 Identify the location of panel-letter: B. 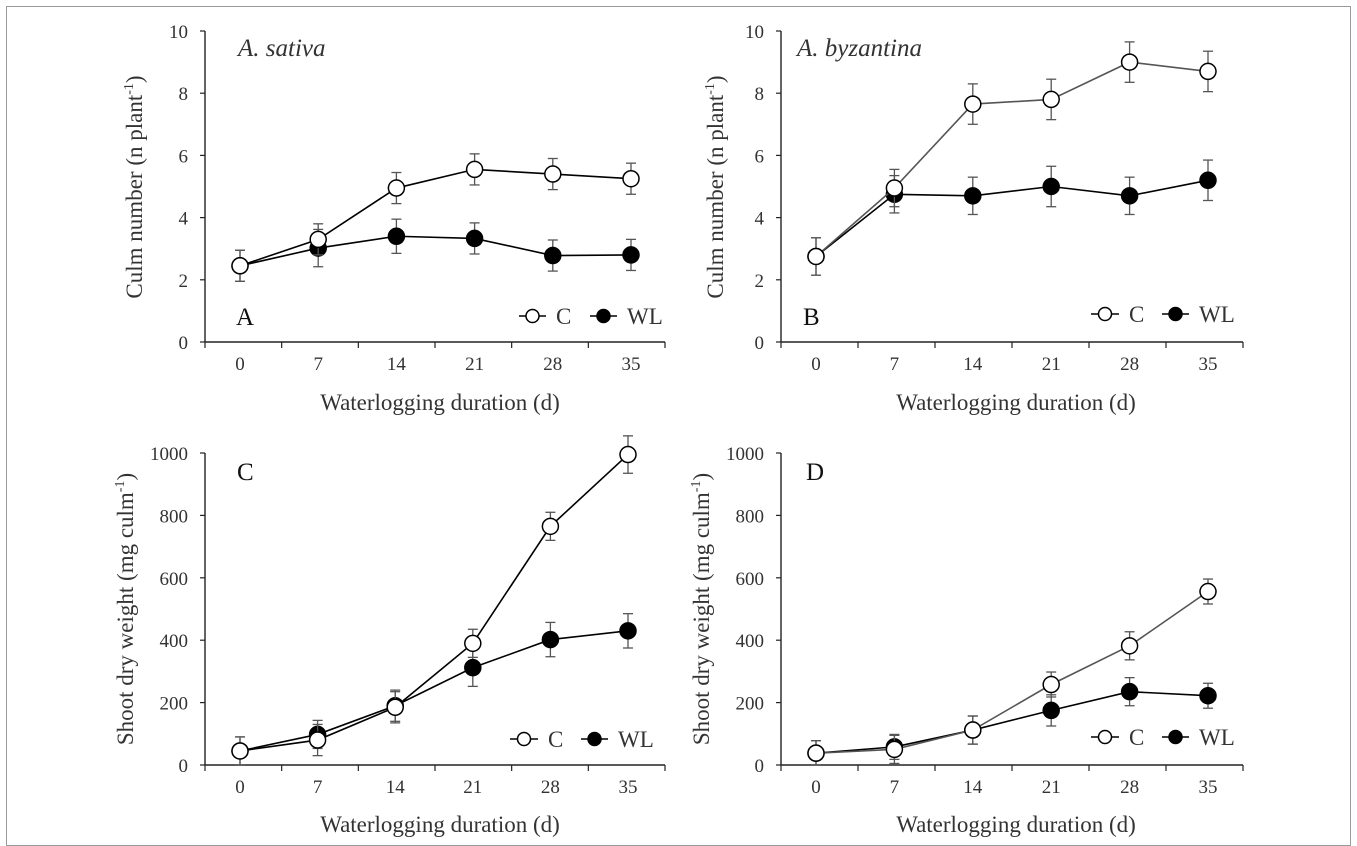
(811, 317).